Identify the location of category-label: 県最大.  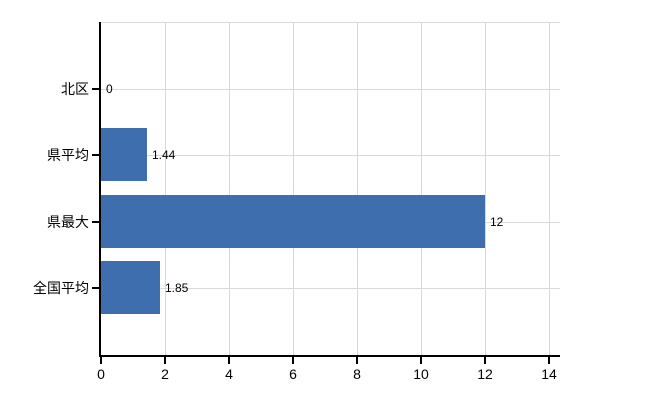
(68, 222).